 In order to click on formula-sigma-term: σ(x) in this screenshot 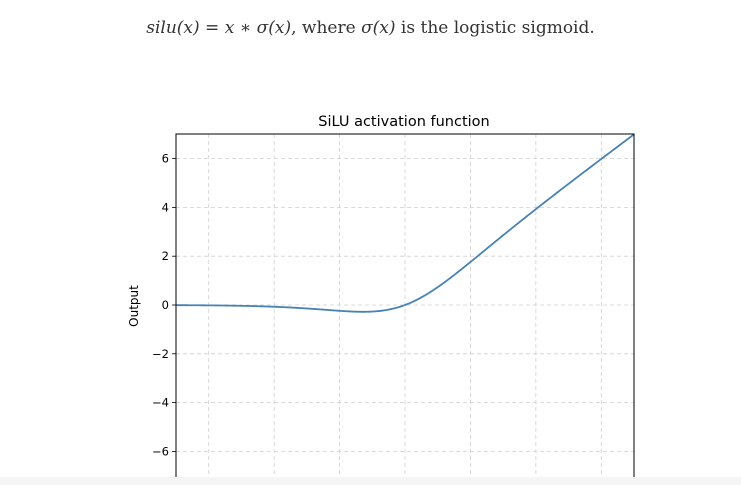, I will do `click(378, 28)`.